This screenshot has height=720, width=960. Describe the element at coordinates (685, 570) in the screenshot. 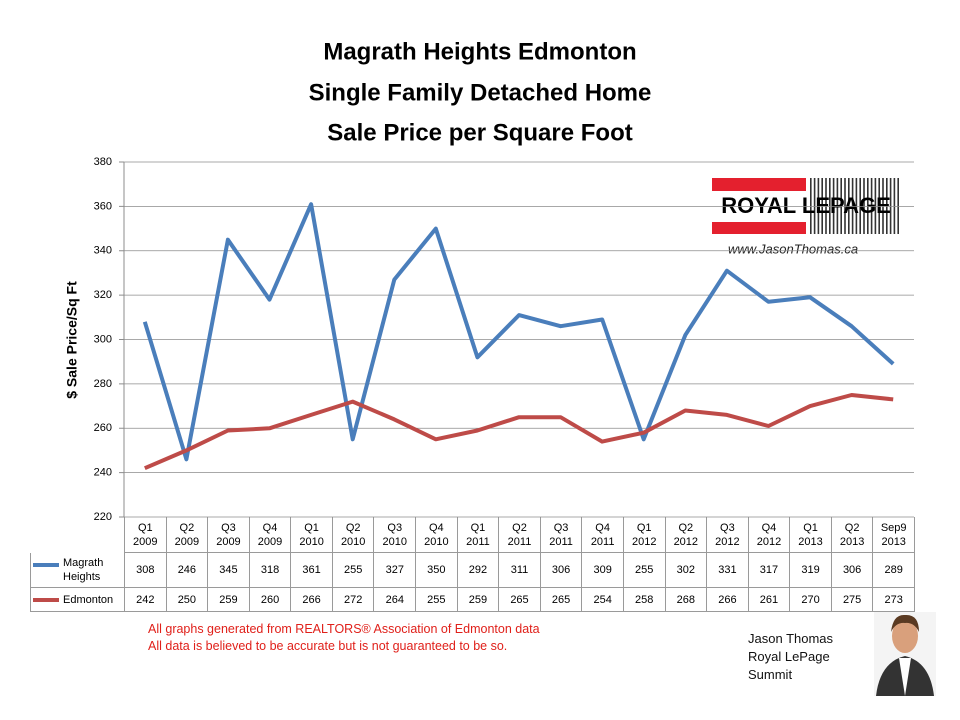

I see `table-cell: 302` at that location.